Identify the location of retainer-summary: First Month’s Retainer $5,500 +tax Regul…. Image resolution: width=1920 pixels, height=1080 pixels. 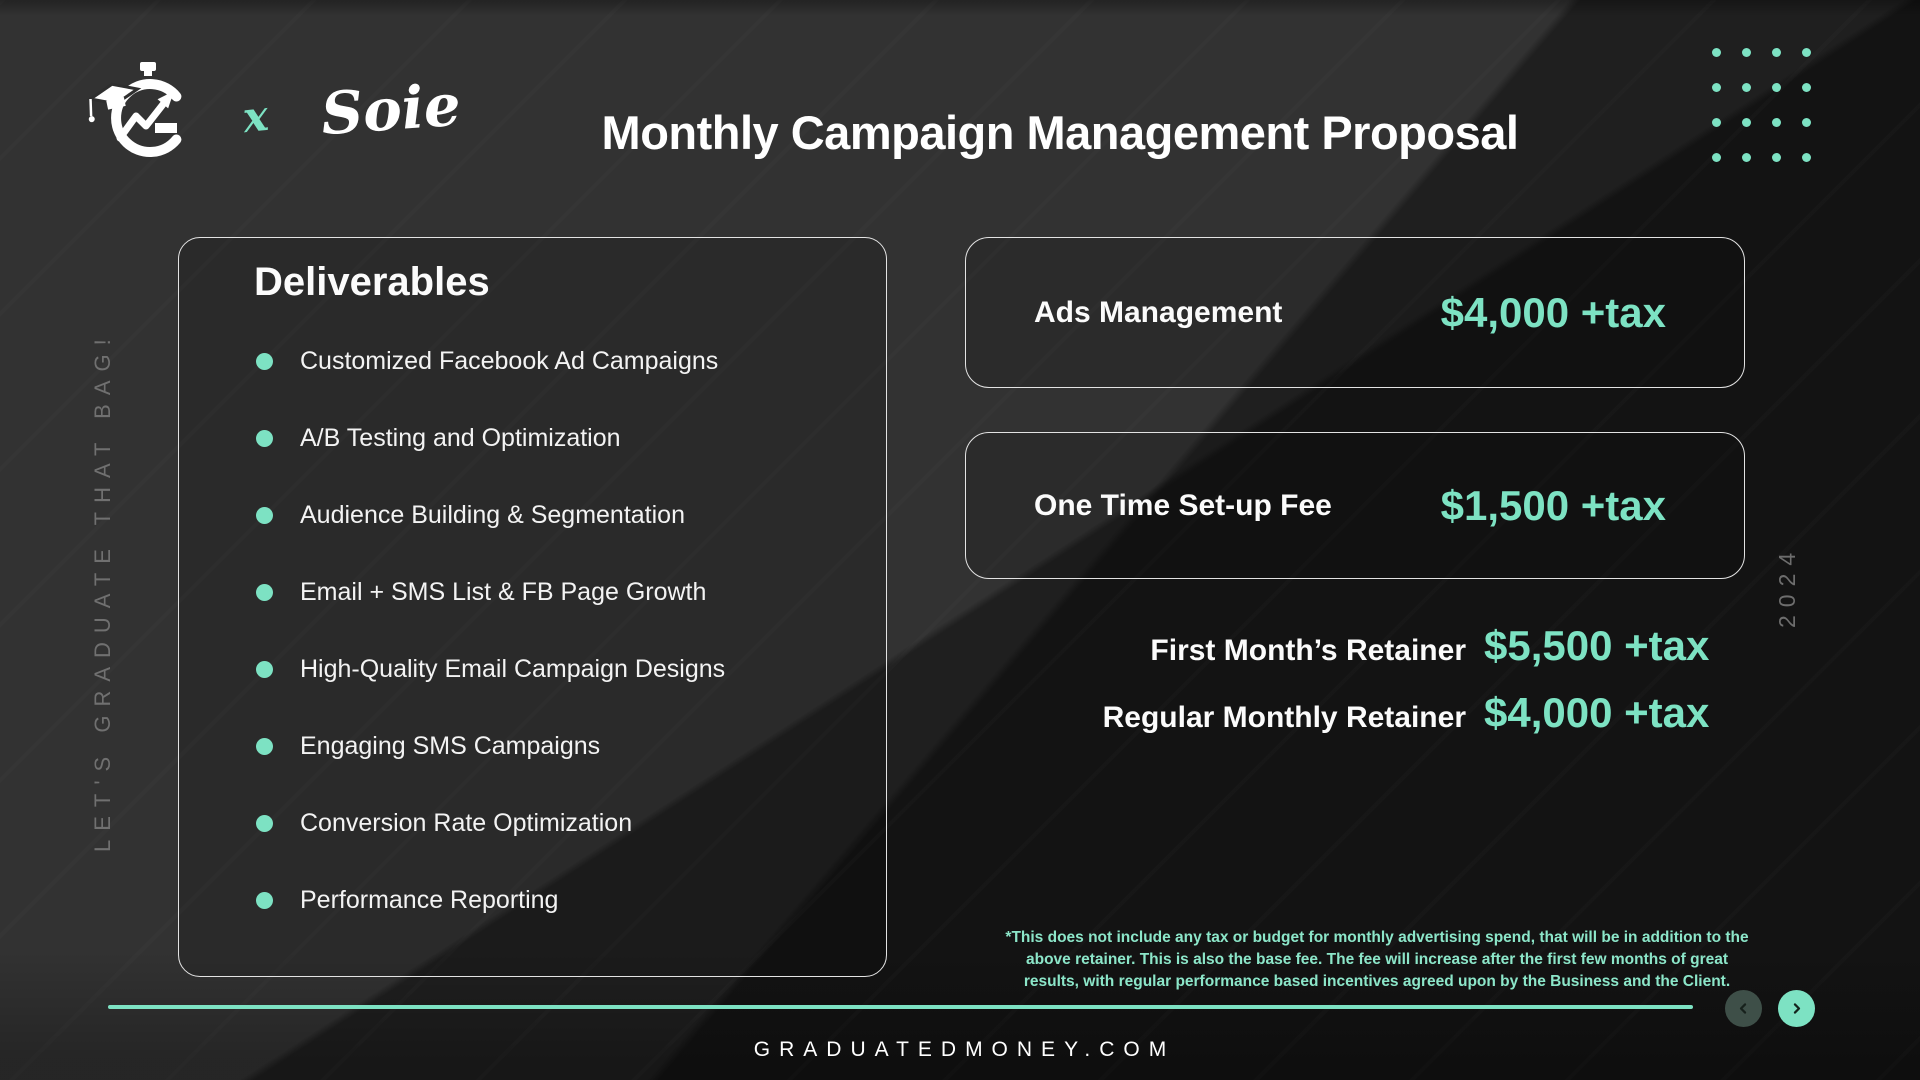
(1368, 689).